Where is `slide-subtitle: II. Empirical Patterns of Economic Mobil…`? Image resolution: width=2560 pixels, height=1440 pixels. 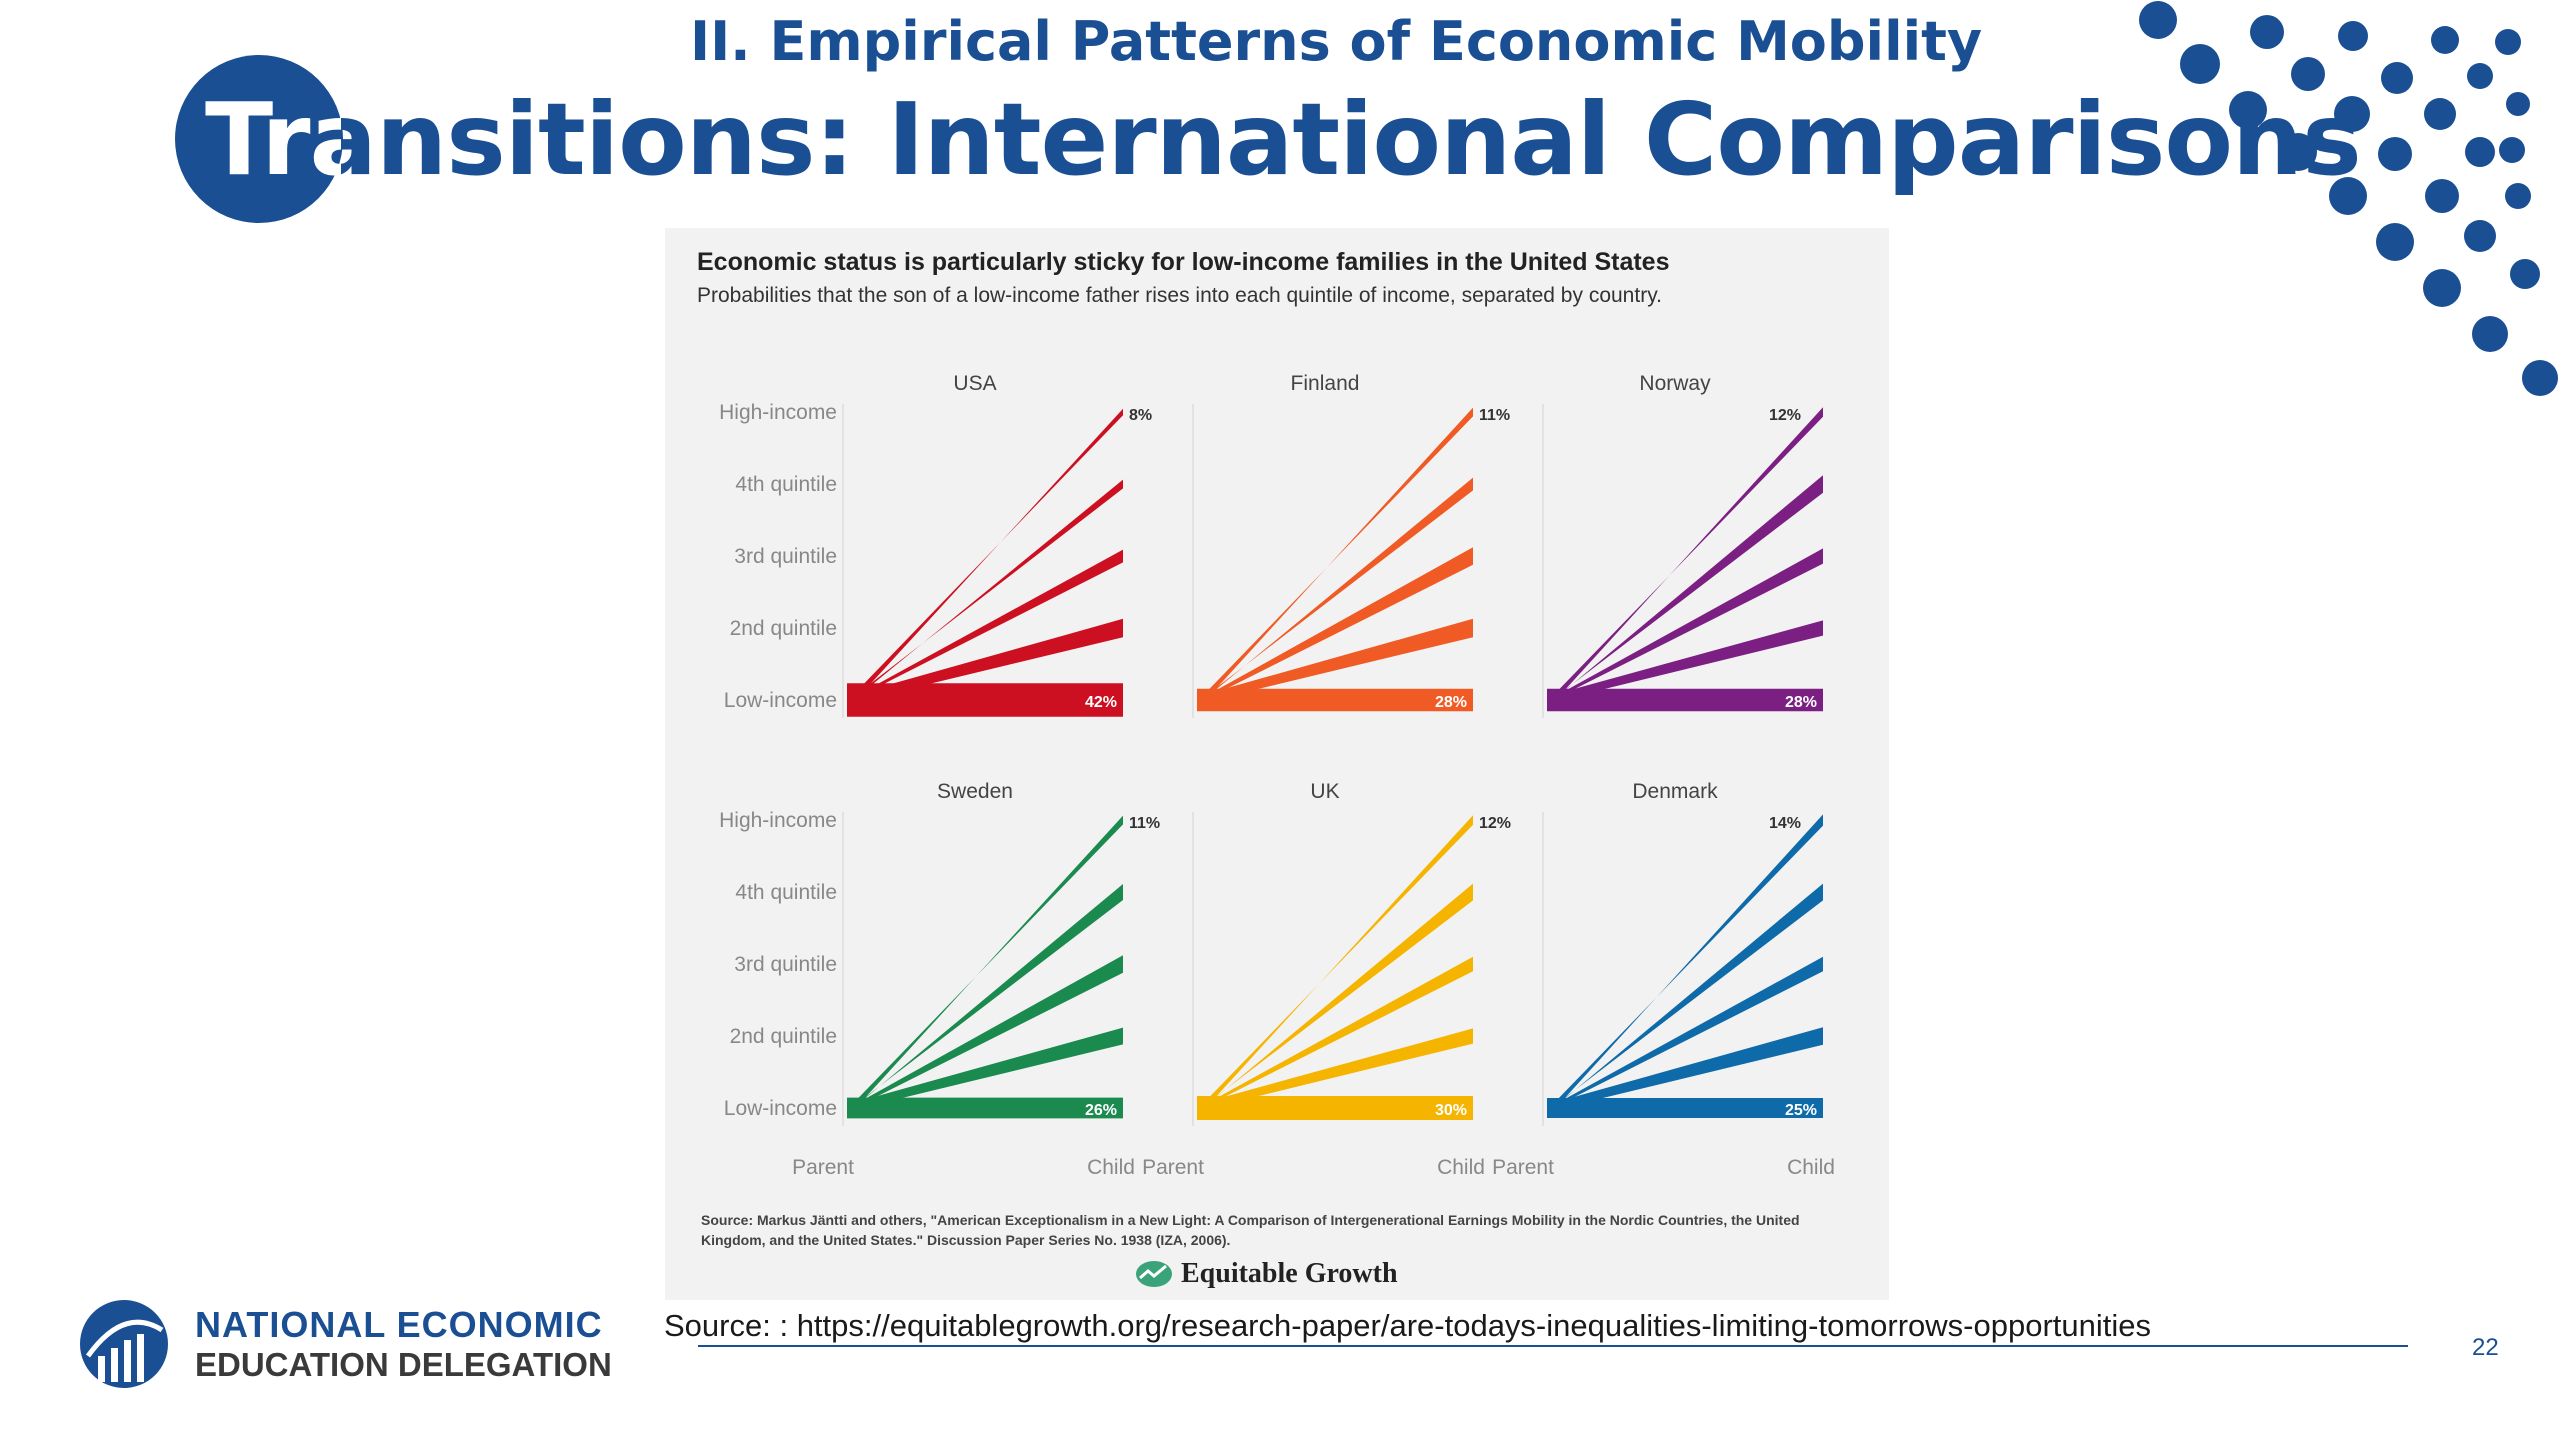 slide-subtitle: II. Empirical Patterns of Economic Mobil… is located at coordinates (1336, 41).